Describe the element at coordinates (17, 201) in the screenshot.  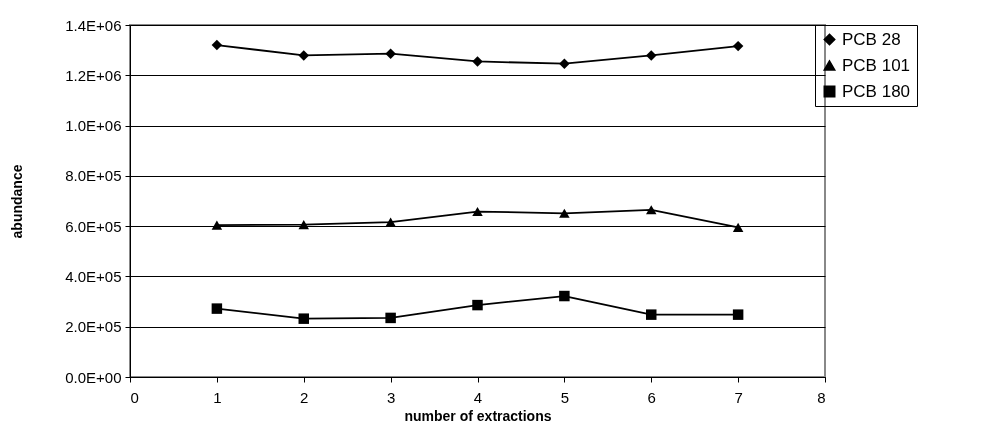
I see `y-axis-title: abundance` at that location.